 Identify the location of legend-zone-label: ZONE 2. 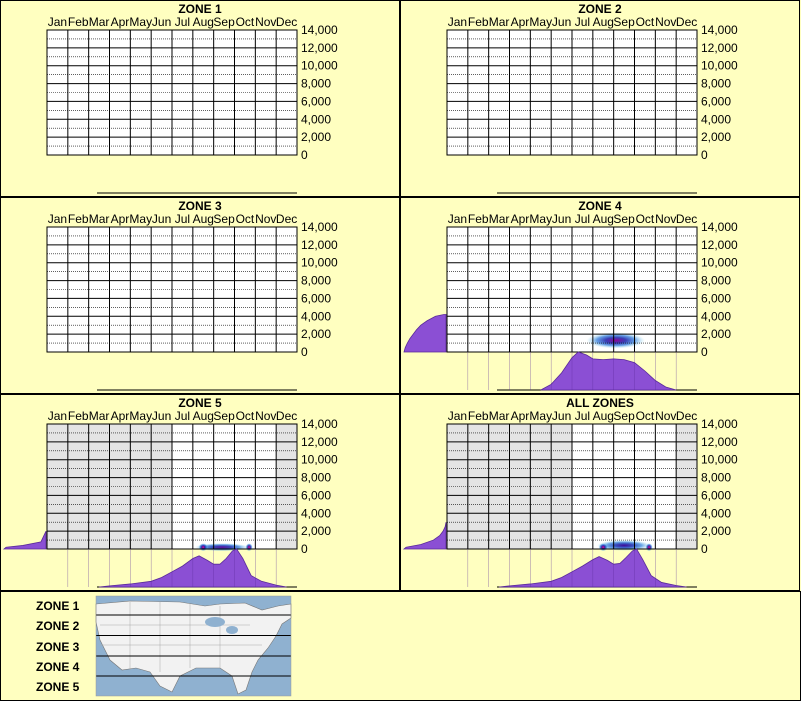
(58, 626).